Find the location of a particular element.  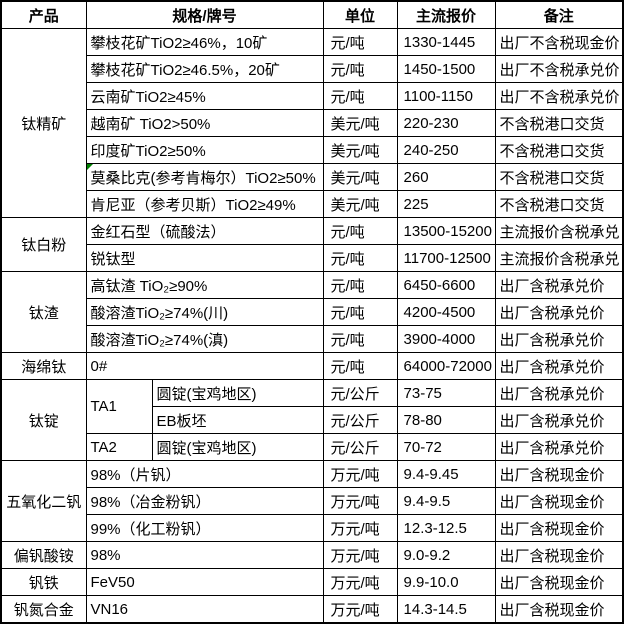

spec-cell: 圆锭(宝鸡地区) is located at coordinates (237, 447).